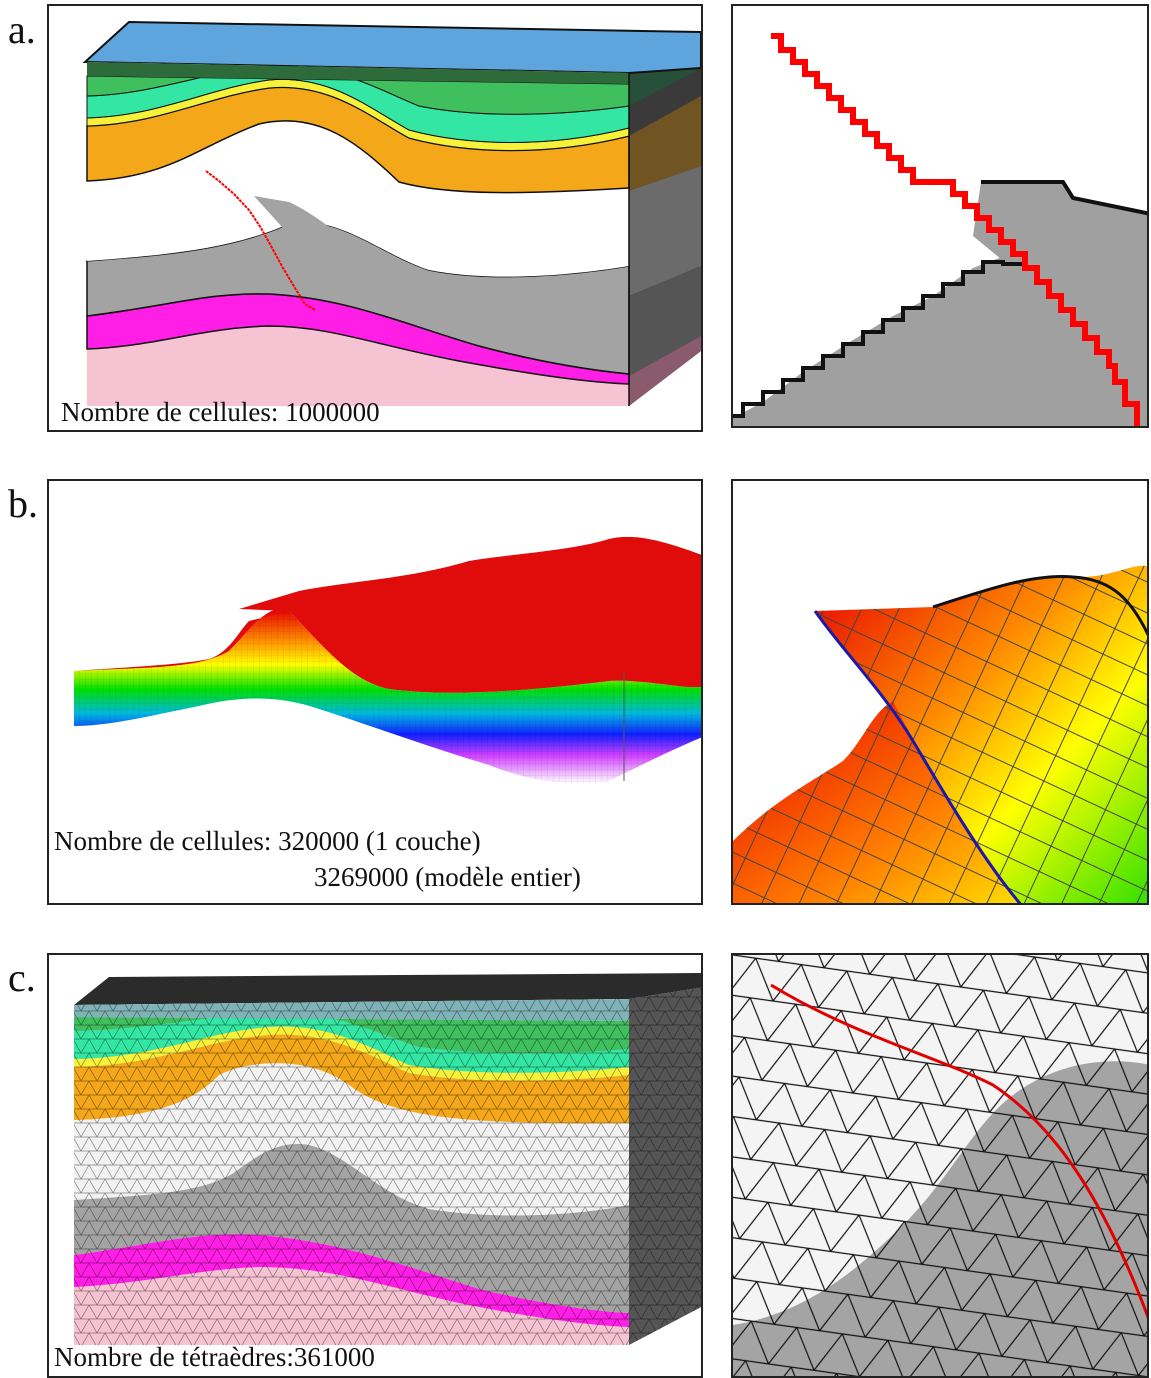 This screenshot has height=1378, width=1151. Describe the element at coordinates (923, 339) in the screenshot. I see `zoom-gray-lower` at that location.